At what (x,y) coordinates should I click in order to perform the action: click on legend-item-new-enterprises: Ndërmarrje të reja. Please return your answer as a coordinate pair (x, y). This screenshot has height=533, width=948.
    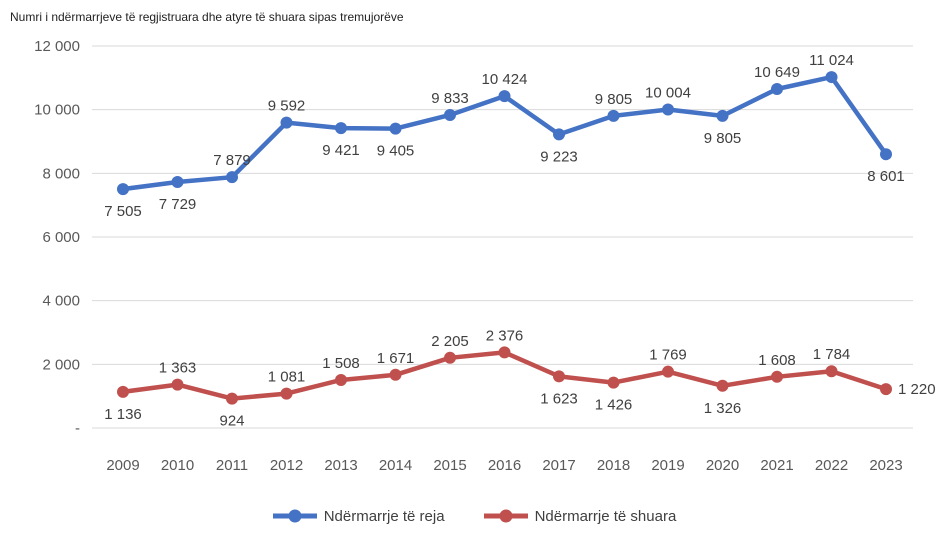
    Looking at the image, I should click on (358, 516).